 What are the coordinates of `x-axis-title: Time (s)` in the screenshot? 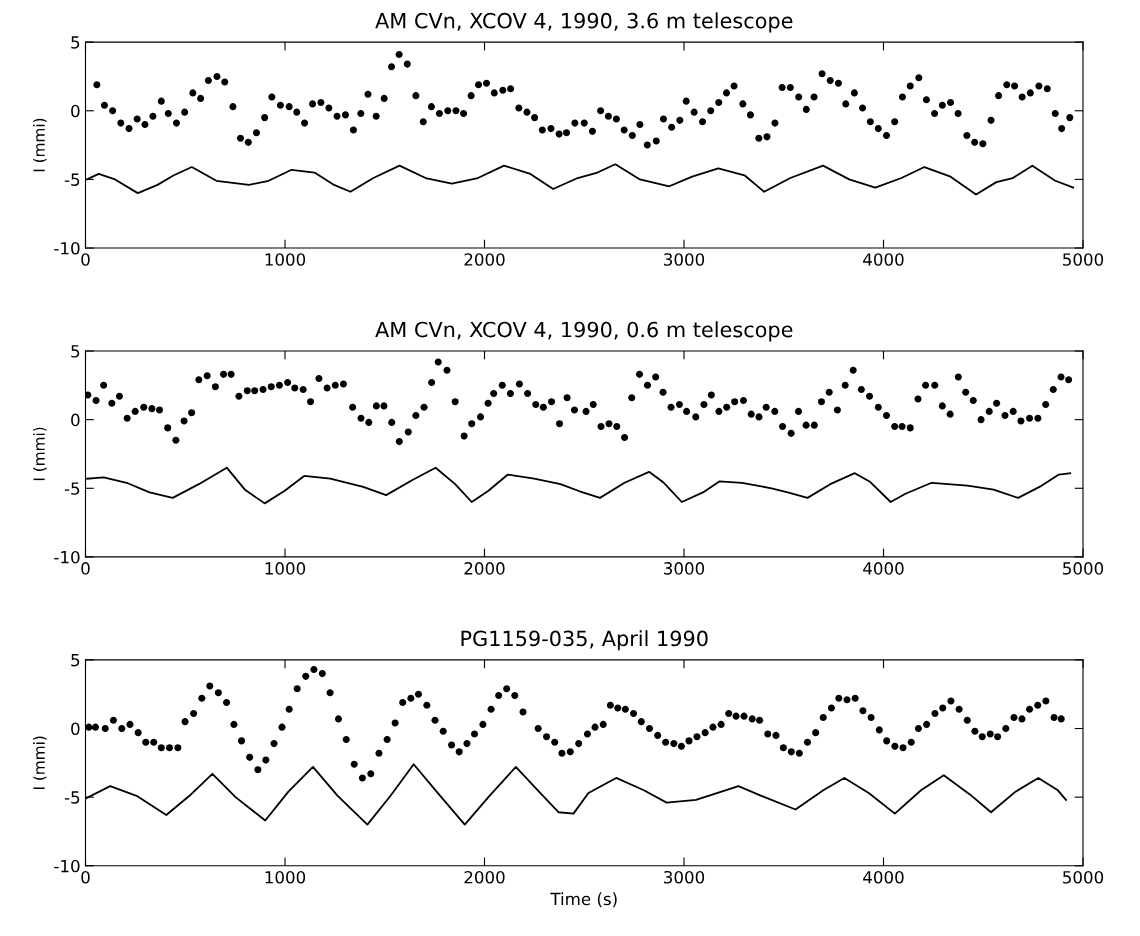 It's located at (583, 900).